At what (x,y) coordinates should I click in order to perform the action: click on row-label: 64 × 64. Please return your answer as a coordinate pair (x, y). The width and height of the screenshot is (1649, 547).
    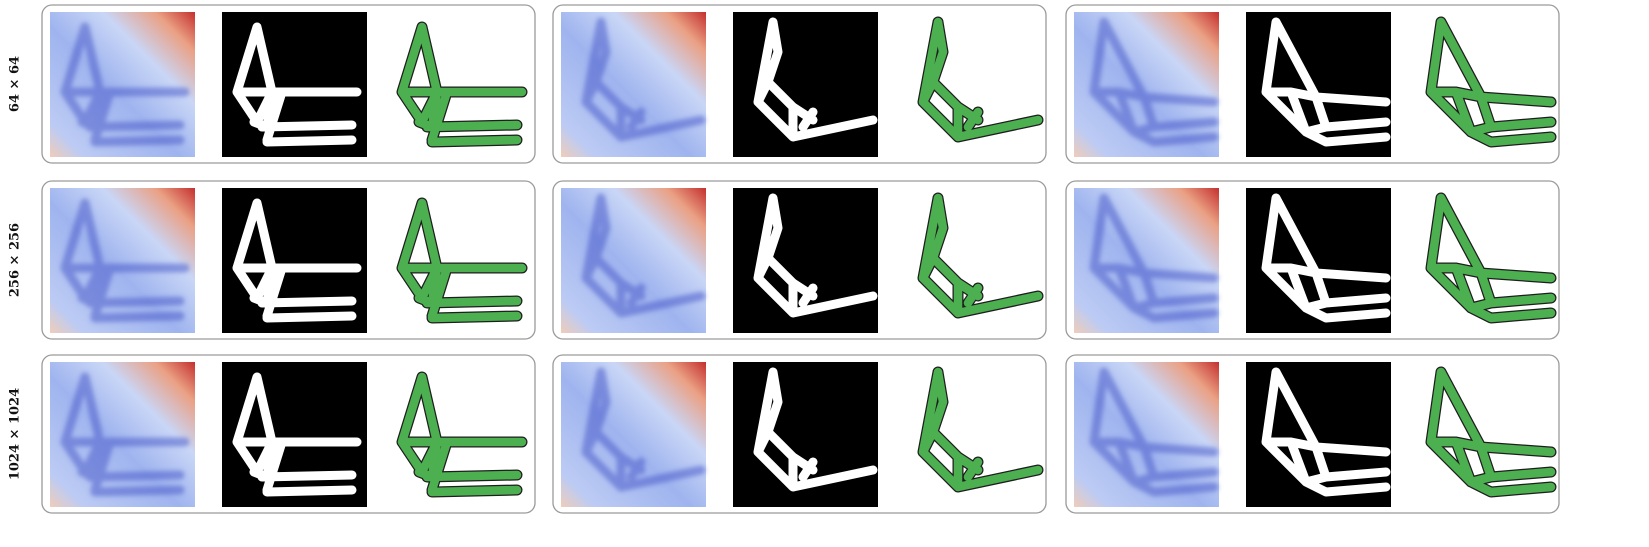
    Looking at the image, I should click on (15, 84).